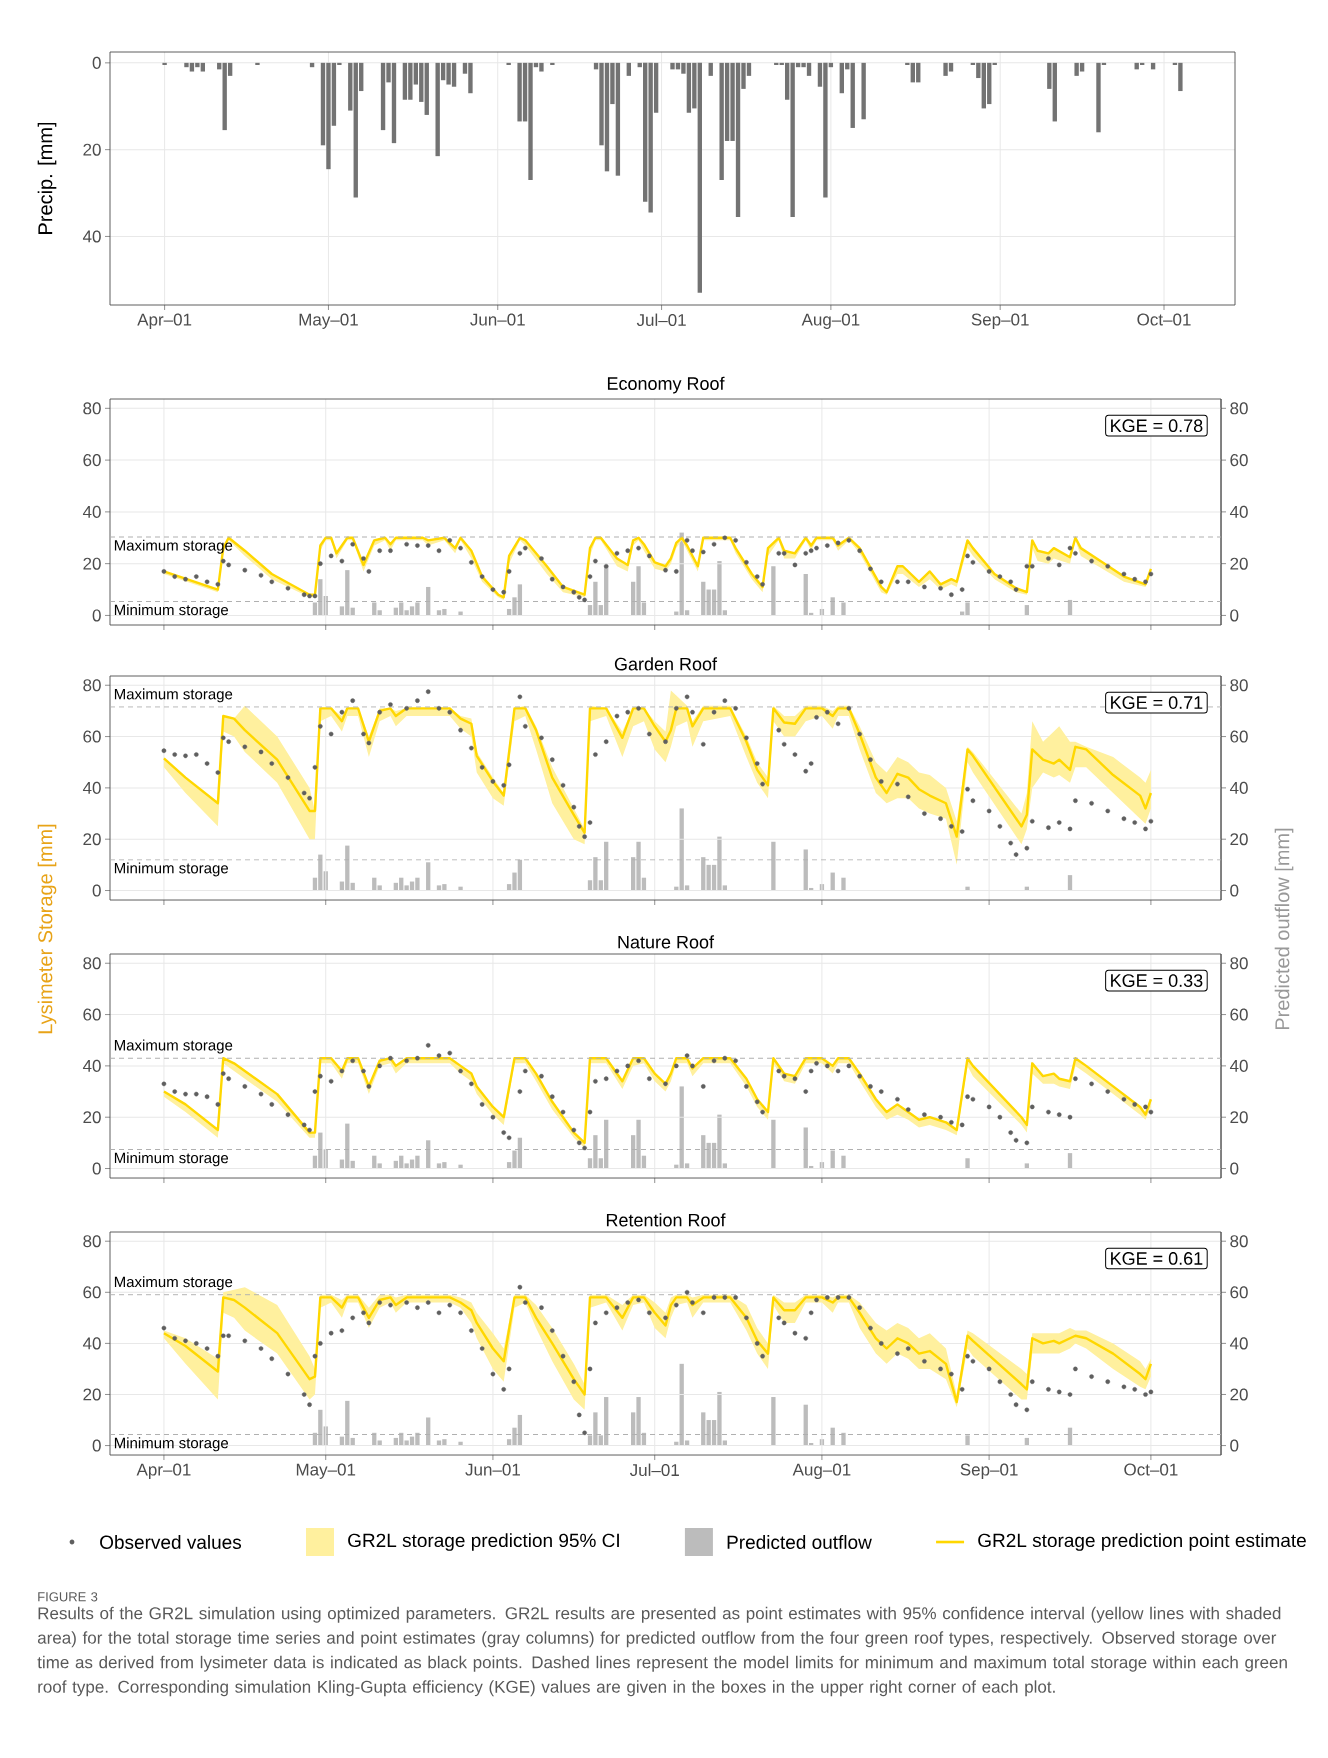  I want to click on chart-title: Retention Roof, so click(666, 1220).